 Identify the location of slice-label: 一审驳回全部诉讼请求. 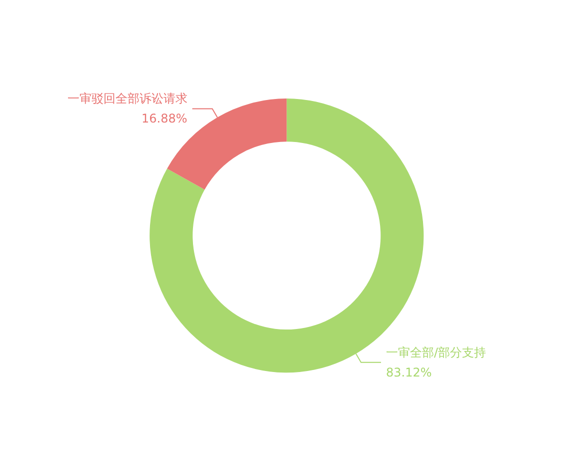
(127, 99).